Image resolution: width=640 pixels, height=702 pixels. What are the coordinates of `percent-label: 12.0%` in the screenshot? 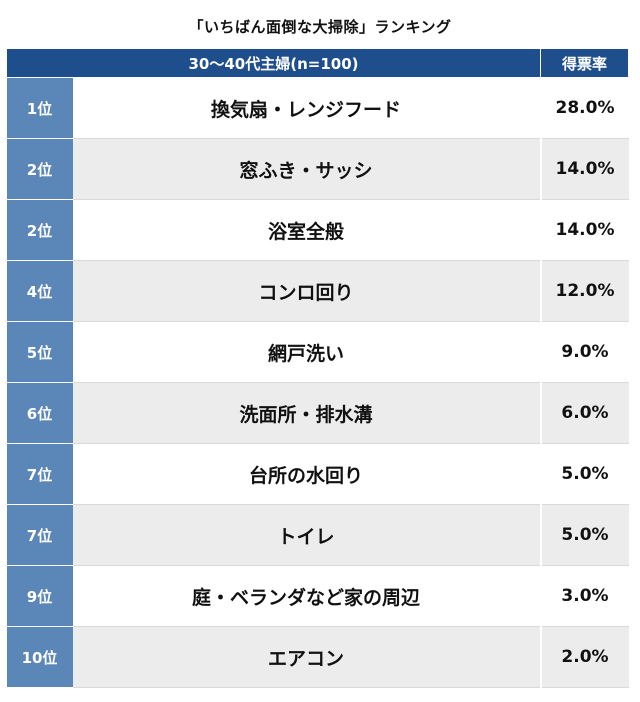 It's located at (584, 291).